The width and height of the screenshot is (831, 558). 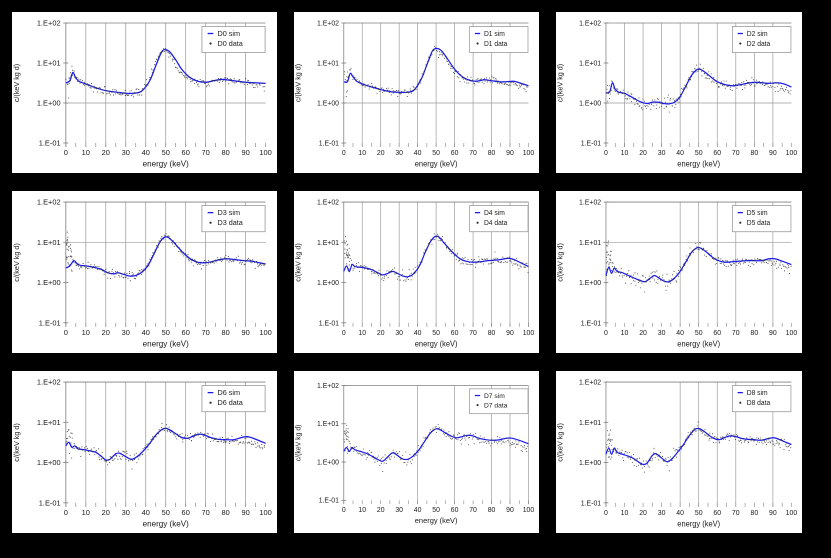 I want to click on legend-data-label: D4 data, so click(x=496, y=223).